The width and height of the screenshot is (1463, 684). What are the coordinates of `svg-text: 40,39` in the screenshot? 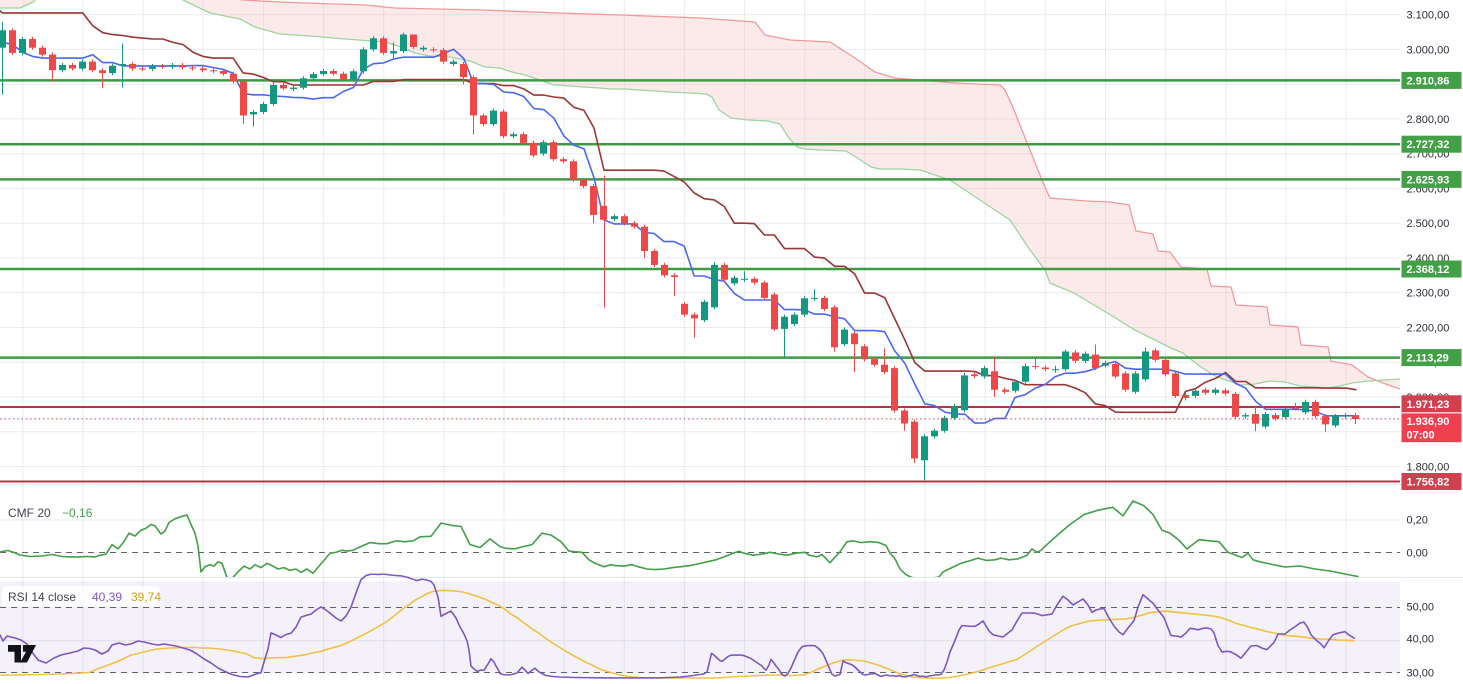 It's located at (107, 597).